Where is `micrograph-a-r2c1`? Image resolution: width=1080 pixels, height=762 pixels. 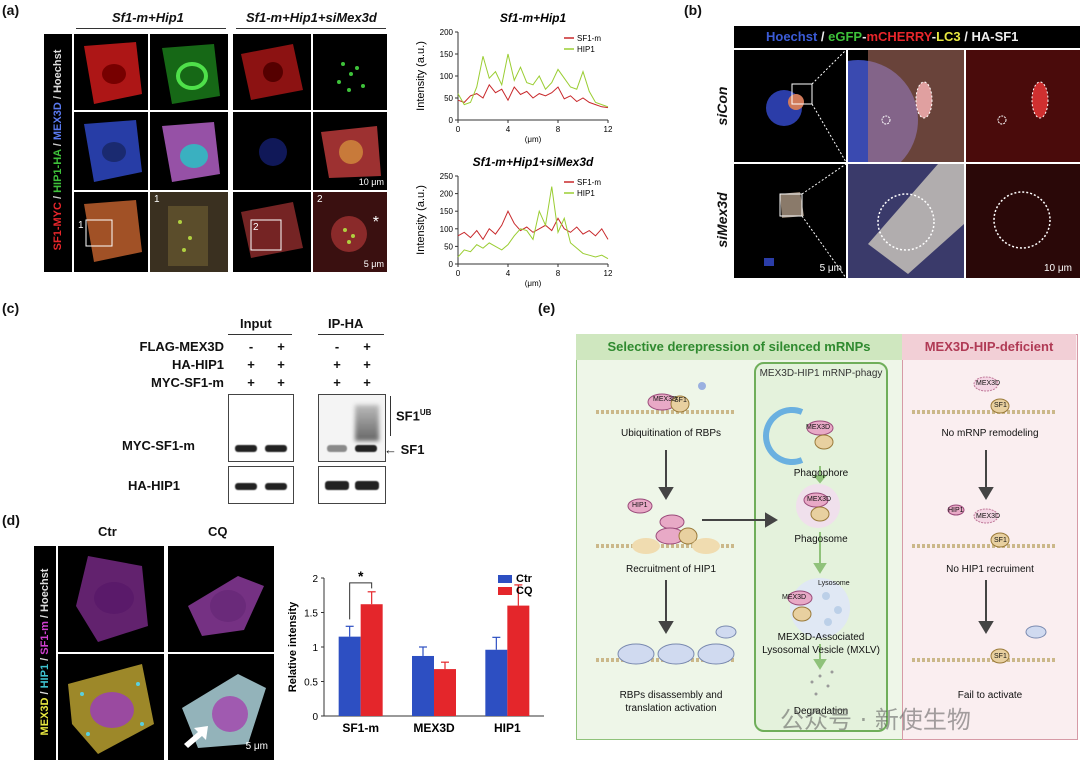
micrograph-a-r2c1 is located at coordinates (111, 151).